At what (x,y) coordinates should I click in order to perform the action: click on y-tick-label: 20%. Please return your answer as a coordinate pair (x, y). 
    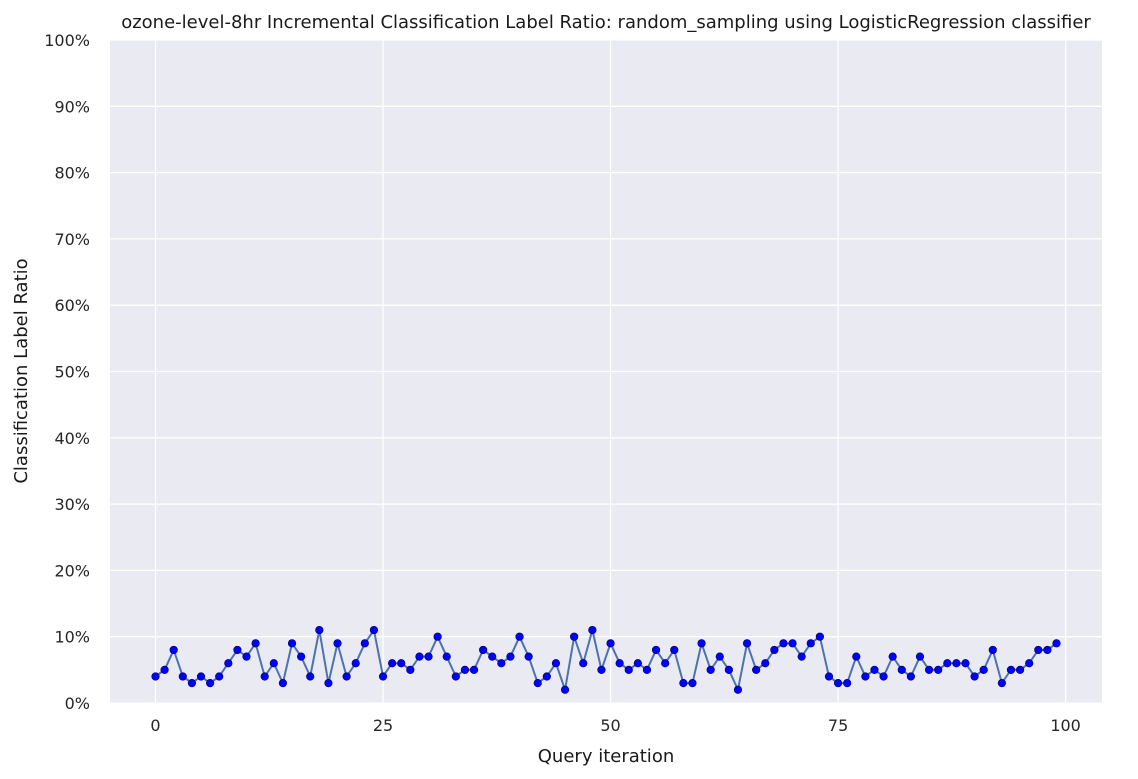
    Looking at the image, I should click on (72, 570).